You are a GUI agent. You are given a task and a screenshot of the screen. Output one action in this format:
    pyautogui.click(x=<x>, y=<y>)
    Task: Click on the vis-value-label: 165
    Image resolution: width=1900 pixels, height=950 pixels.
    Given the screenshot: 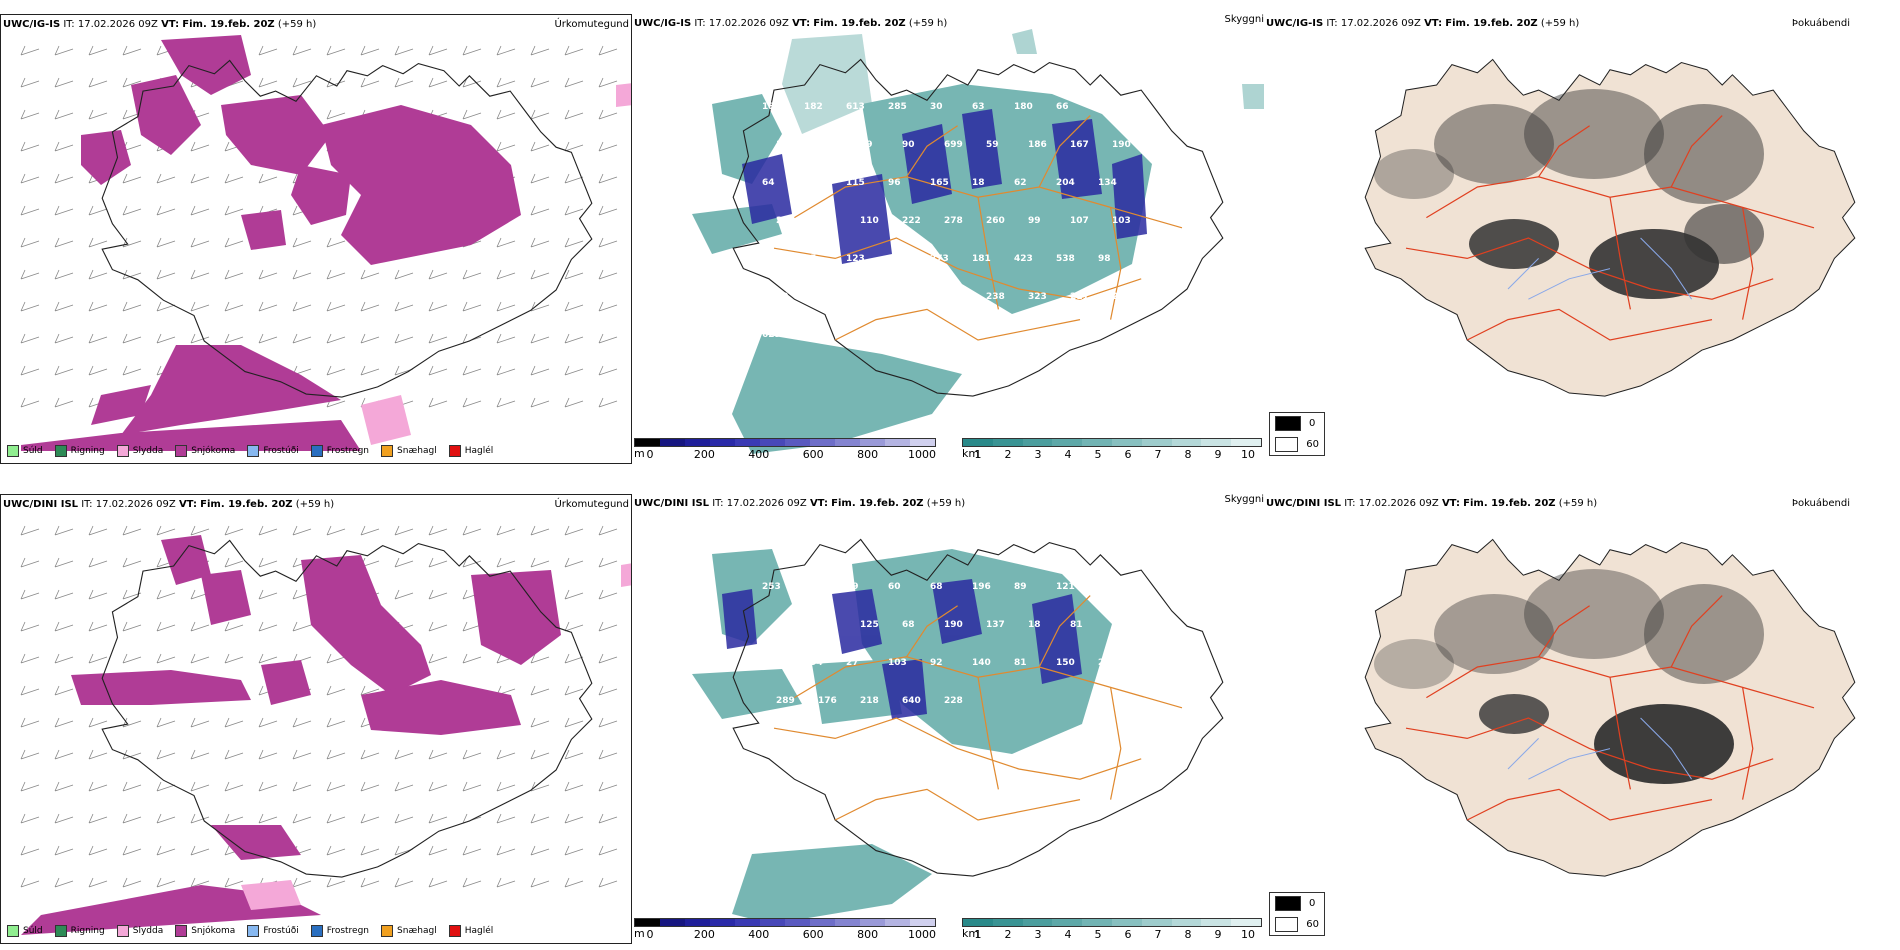 What is the action you would take?
    pyautogui.click(x=939, y=183)
    